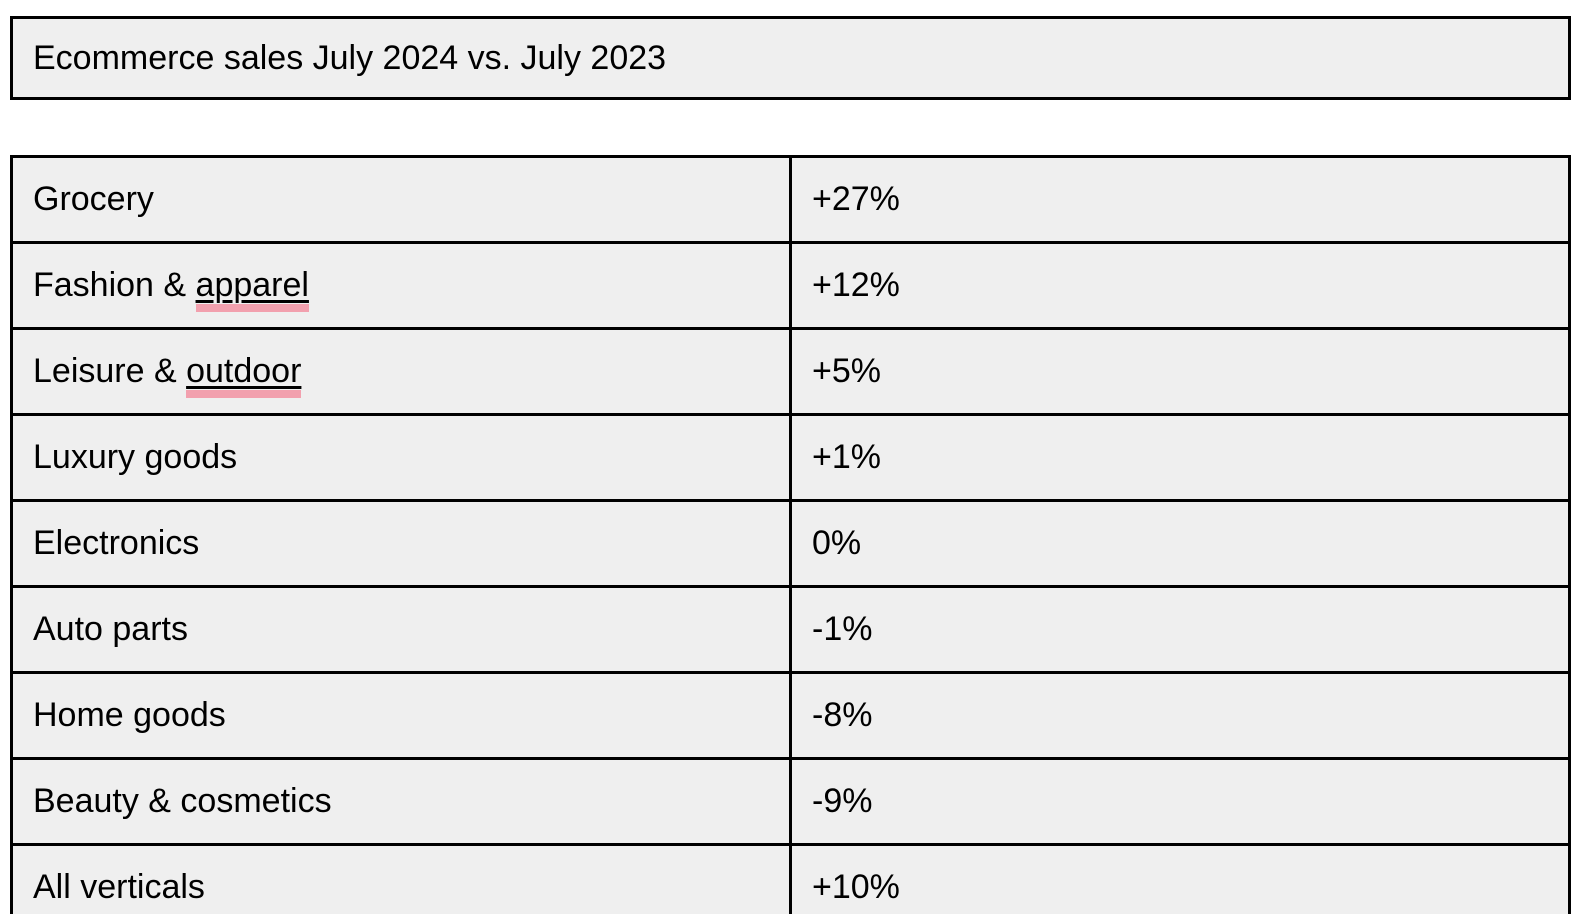 This screenshot has height=914, width=1582. Describe the element at coordinates (244, 375) in the screenshot. I see `underlined-term: outdoor` at that location.